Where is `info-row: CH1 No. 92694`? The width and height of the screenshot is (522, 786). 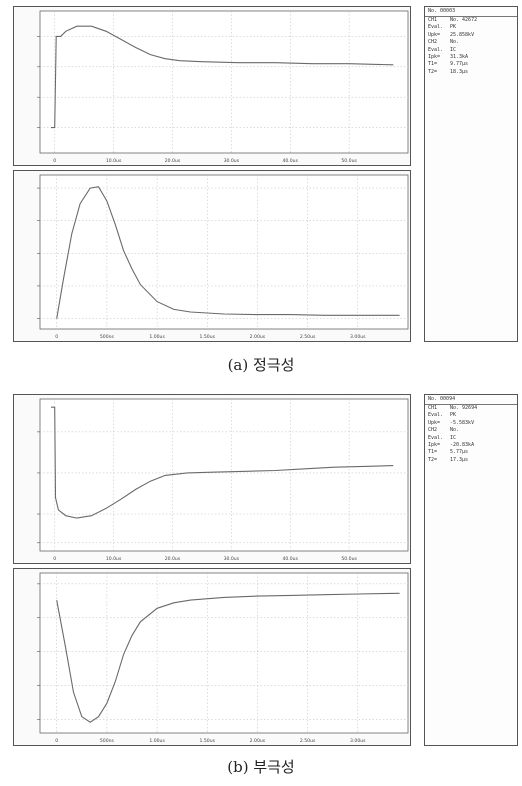 info-row: CH1 No. 92694 is located at coordinates (471, 408).